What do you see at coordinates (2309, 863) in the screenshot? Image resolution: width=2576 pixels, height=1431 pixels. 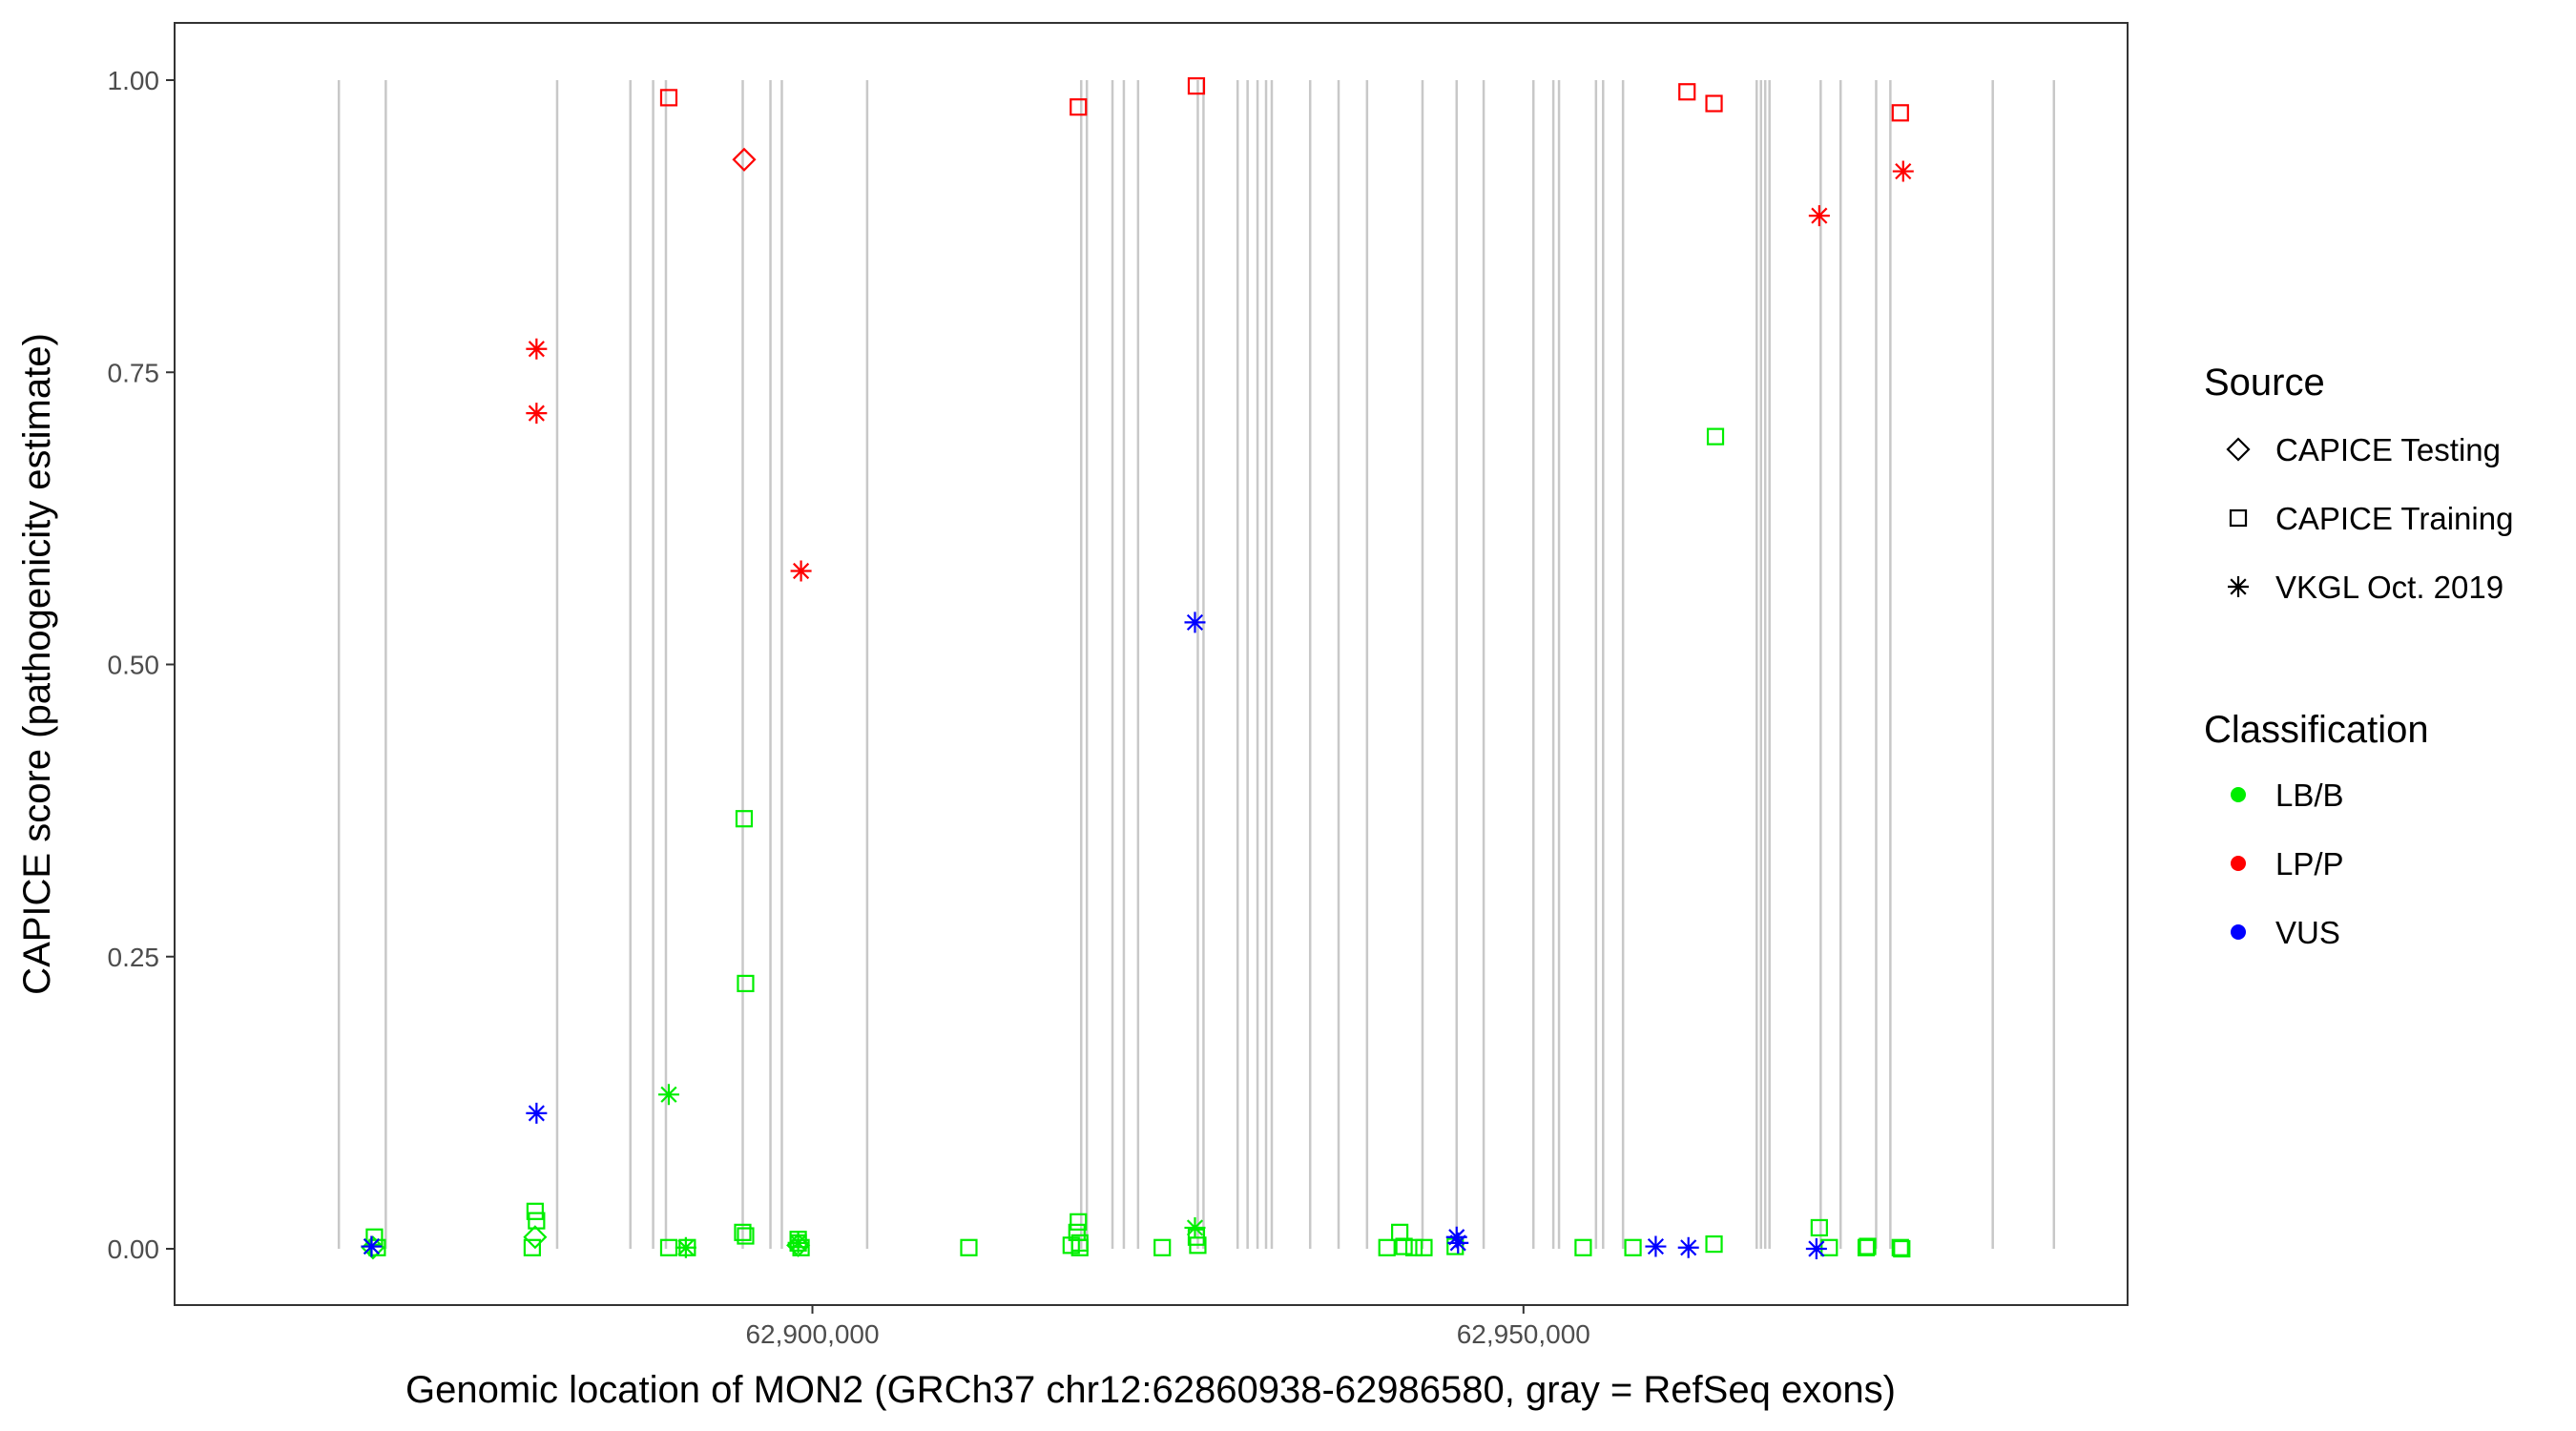 I see `legend-label: LP/P` at bounding box center [2309, 863].